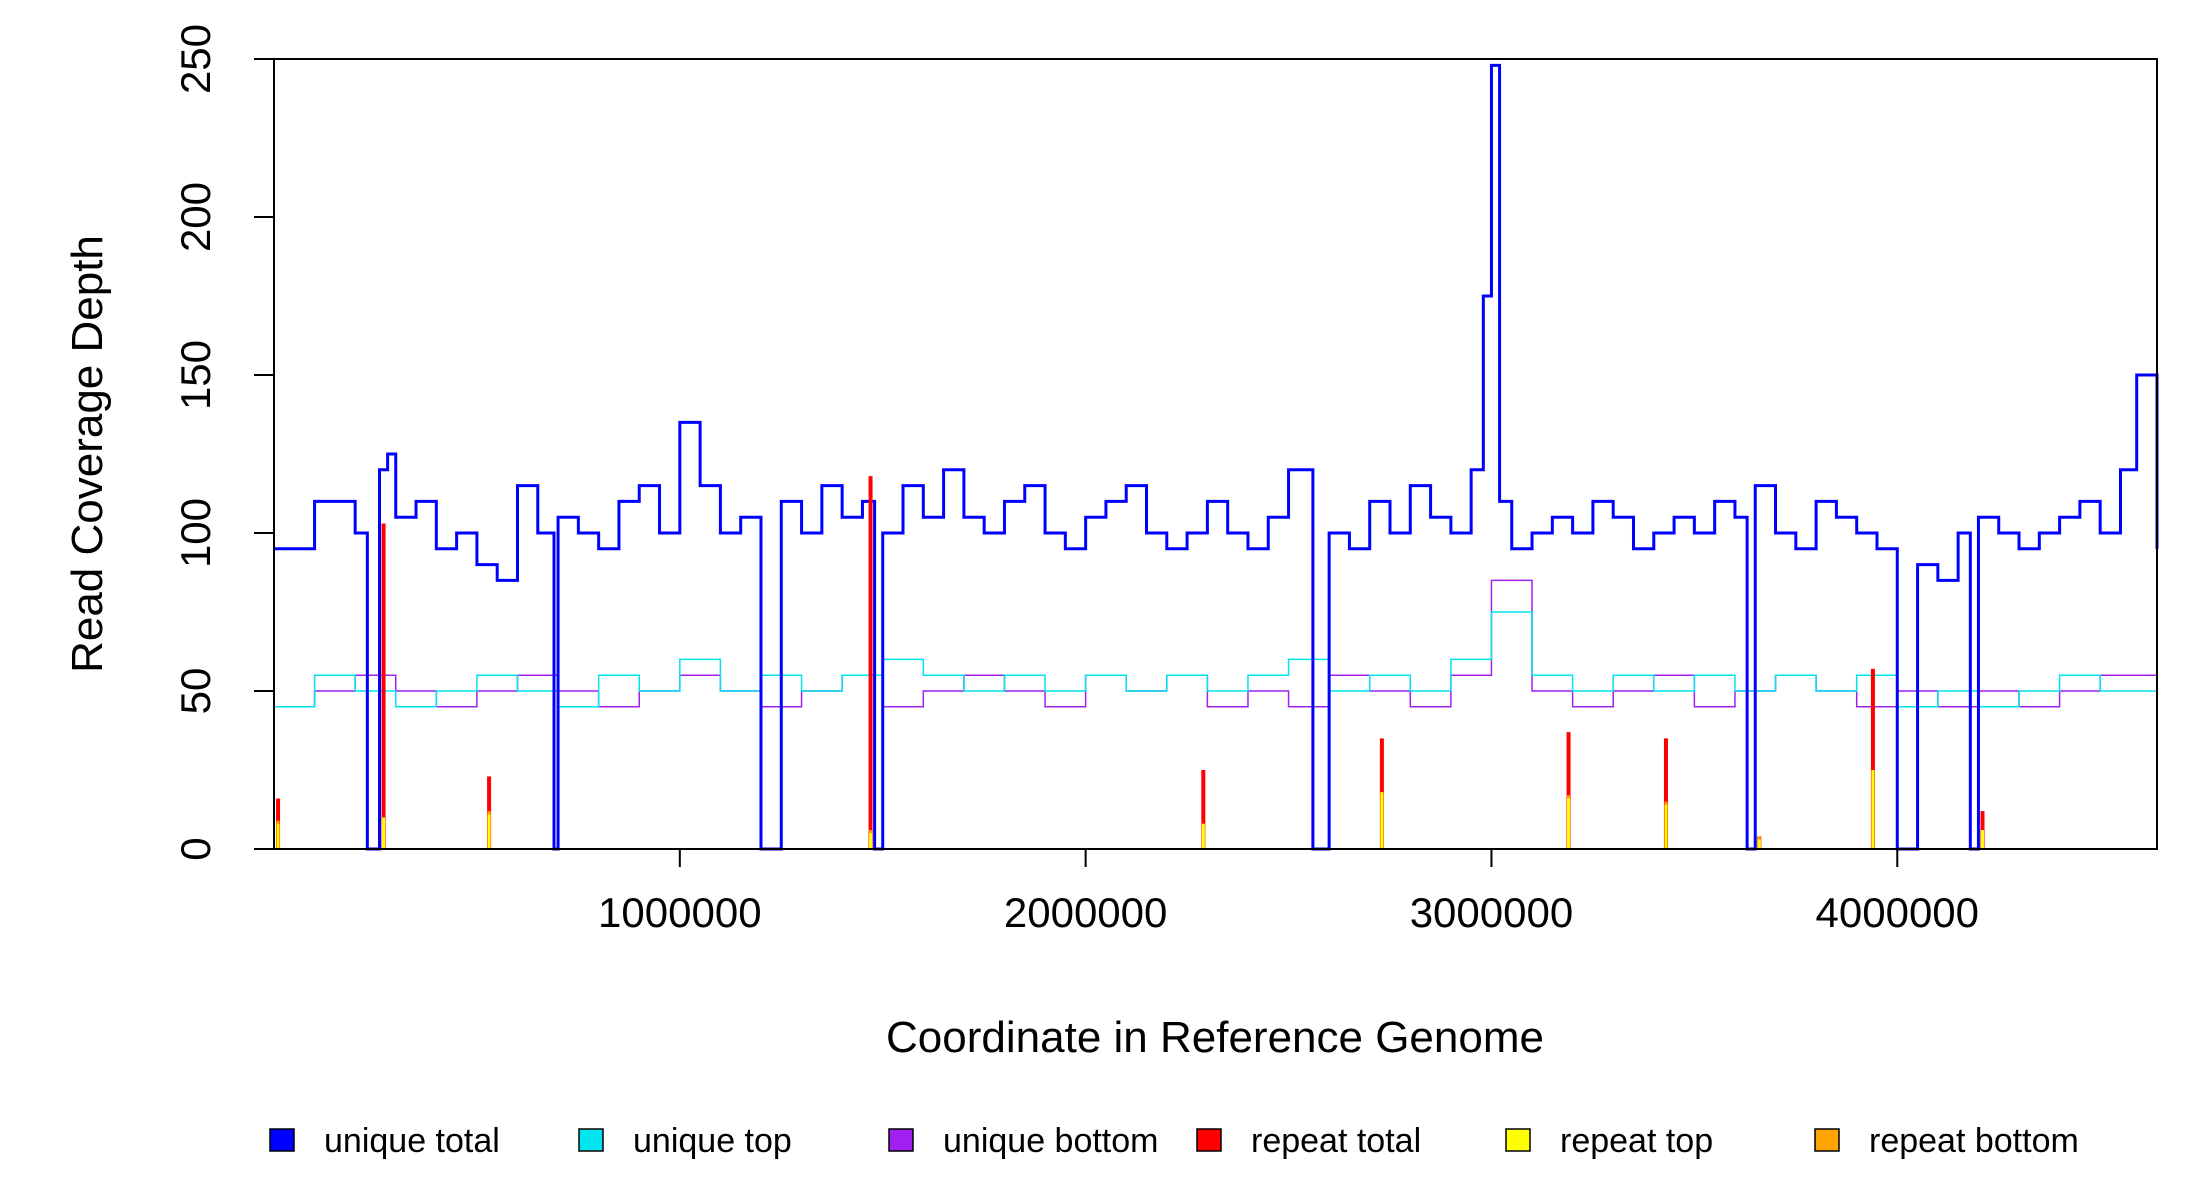  I want to click on y-axis: 0 50 100 150 200 250, so click(223, 442).